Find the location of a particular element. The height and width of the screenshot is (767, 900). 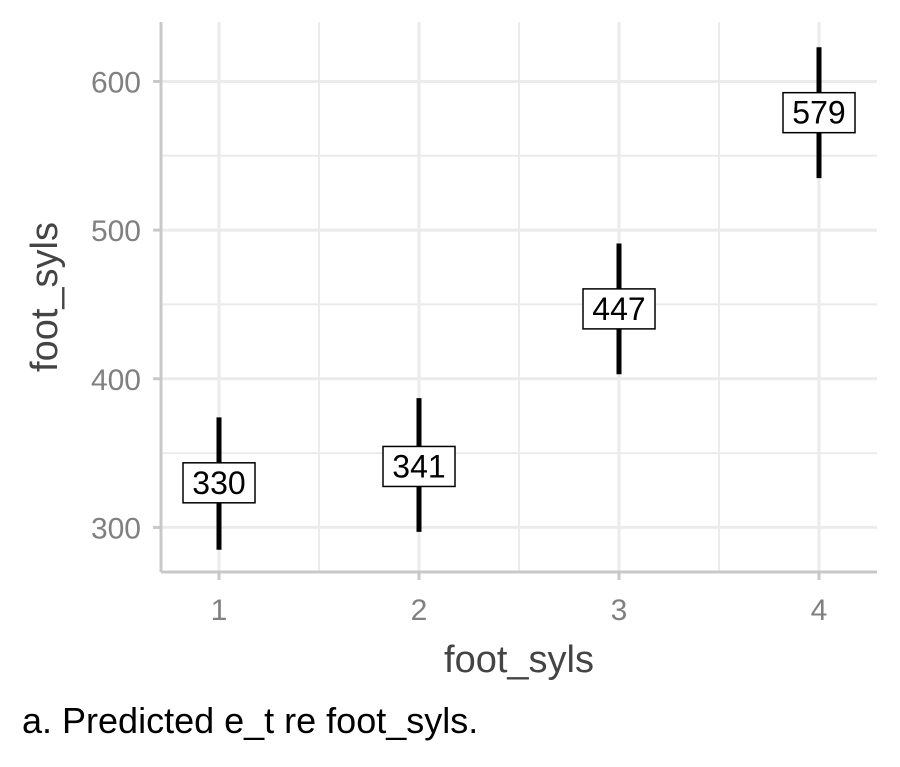

y-tick-label: 400 is located at coordinates (116, 380).